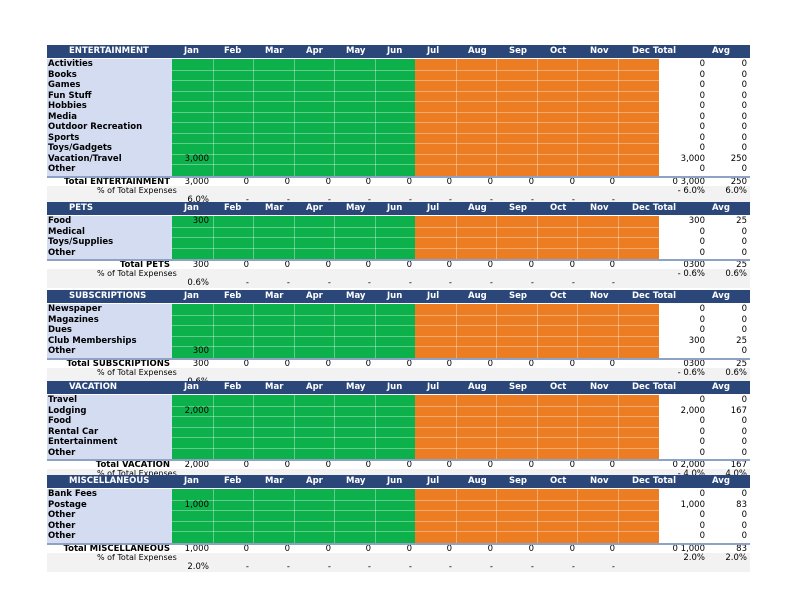 This screenshot has height=614, width=794. I want to click on table-row: Toys/Gadgets 0 0, so click(398, 148).